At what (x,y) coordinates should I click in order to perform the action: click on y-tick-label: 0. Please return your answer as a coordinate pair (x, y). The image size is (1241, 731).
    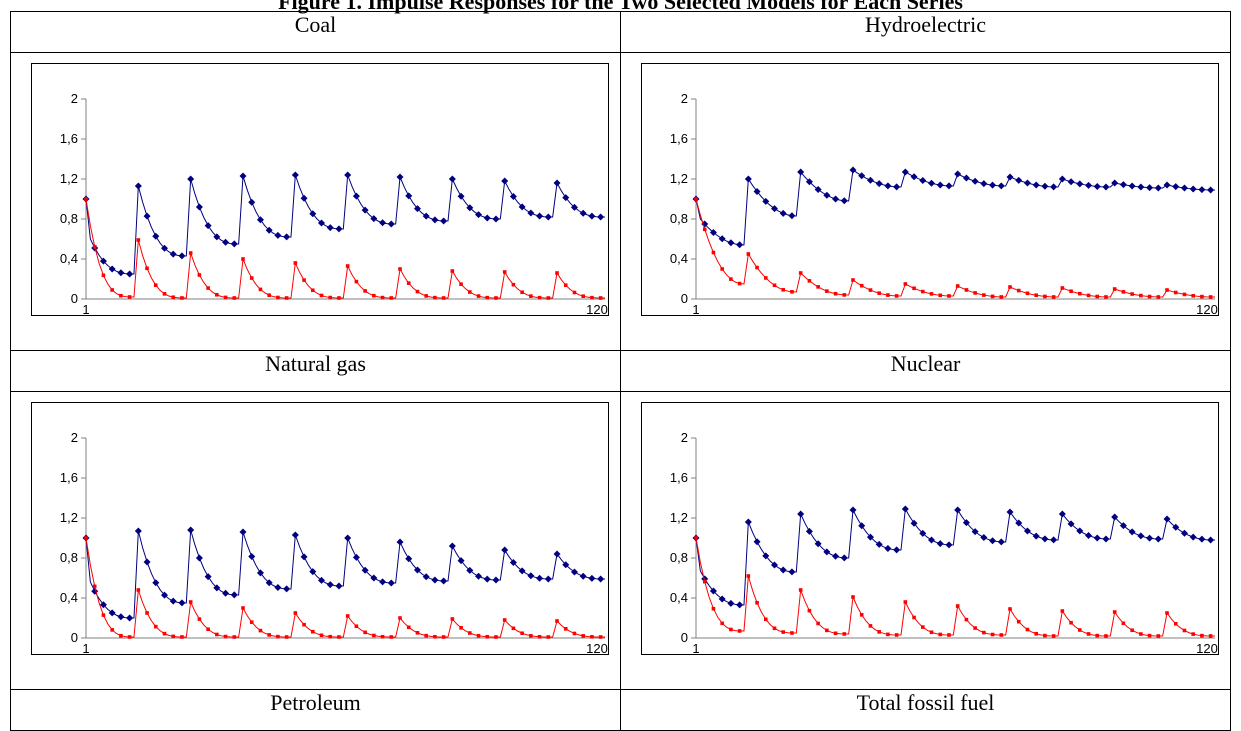
    Looking at the image, I should click on (684, 298).